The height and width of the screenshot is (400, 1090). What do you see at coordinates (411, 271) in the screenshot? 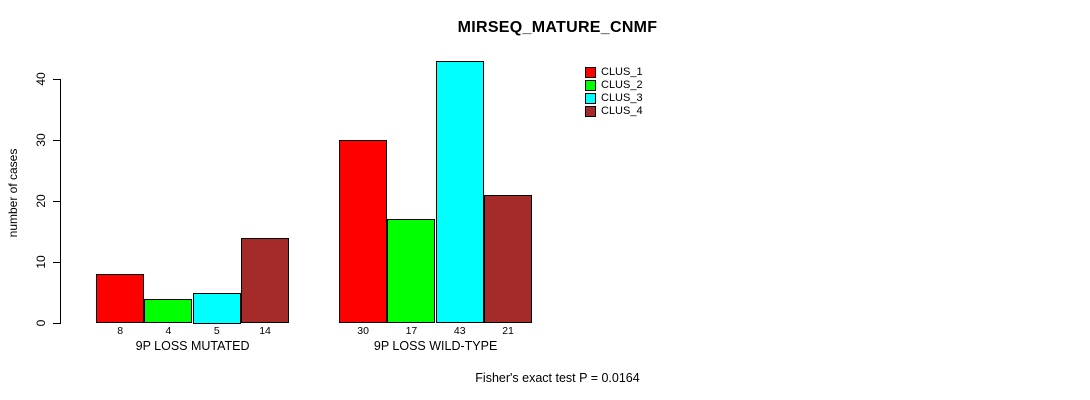
I see `bar-CLUS_2-9p-loss-wild-type` at bounding box center [411, 271].